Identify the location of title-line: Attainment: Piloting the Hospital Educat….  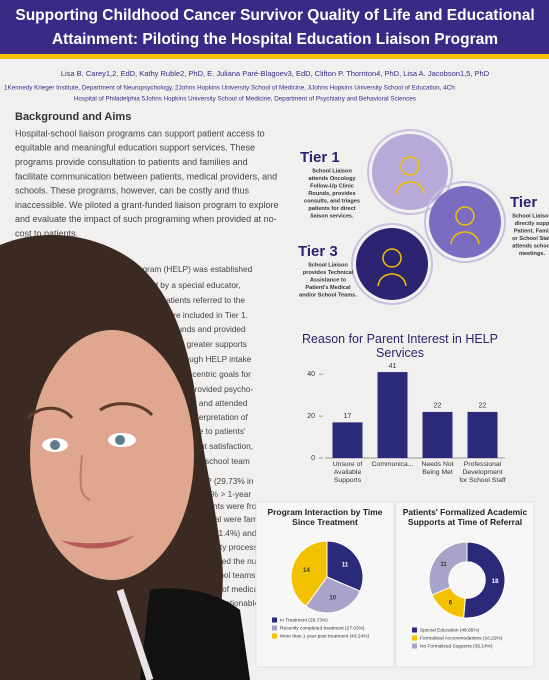
(275, 39).